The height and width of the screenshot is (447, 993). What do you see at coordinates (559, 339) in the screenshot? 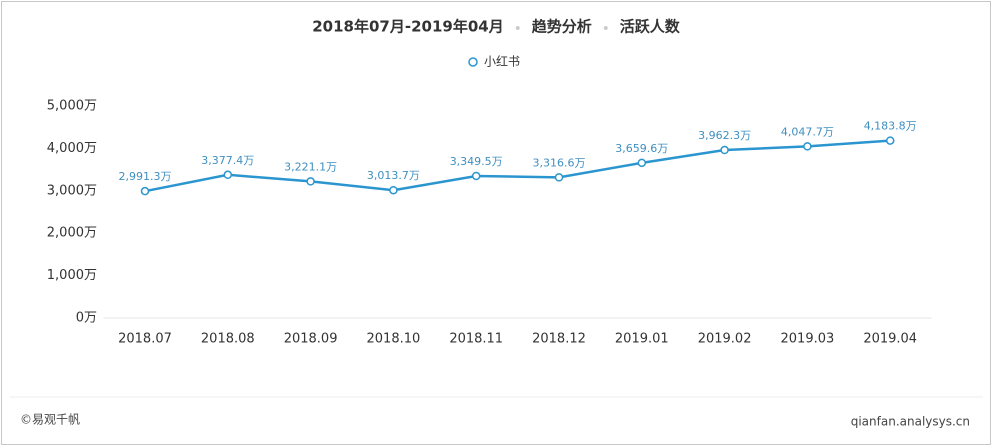
I see `x-tick-label: 2018.12` at bounding box center [559, 339].